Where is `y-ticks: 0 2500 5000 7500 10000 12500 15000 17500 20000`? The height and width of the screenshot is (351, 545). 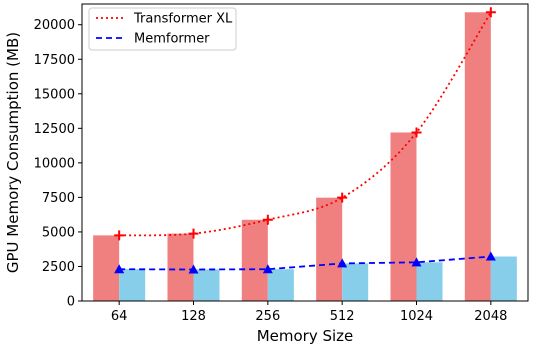 y-ticks: 0 2500 5000 7500 10000 12500 15000 17500 20000 is located at coordinates (58, 164).